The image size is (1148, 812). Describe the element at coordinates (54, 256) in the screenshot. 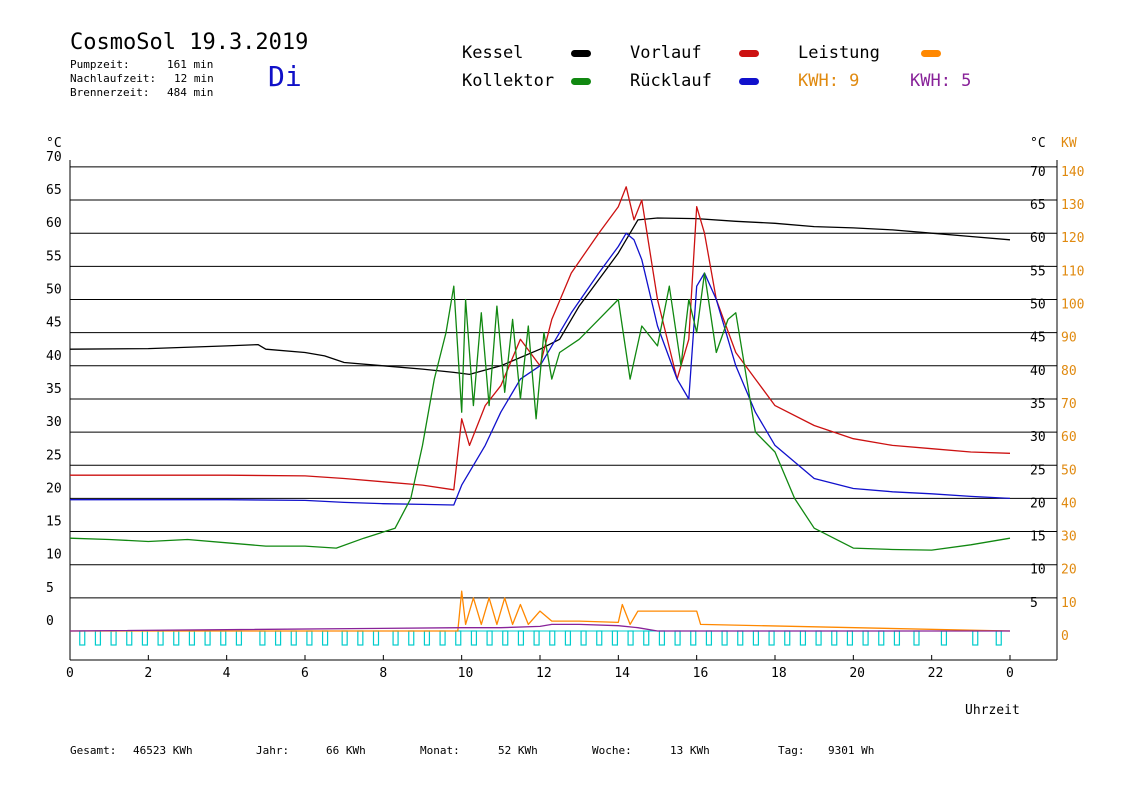

I see `y-tick-left: 55` at that location.